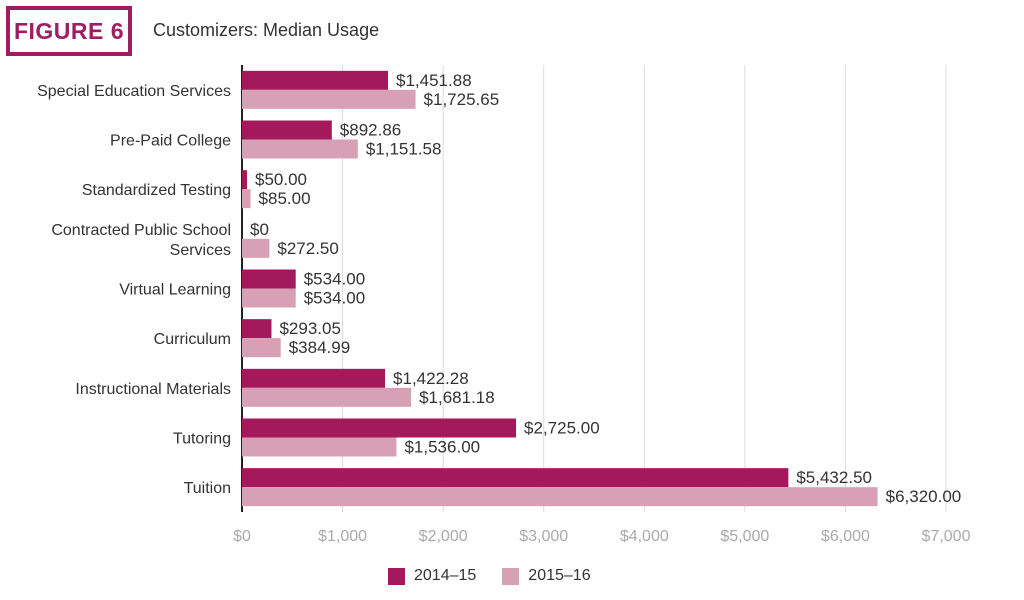 The image size is (1024, 600). What do you see at coordinates (434, 80) in the screenshot?
I see `data-label: $1,451.88` at bounding box center [434, 80].